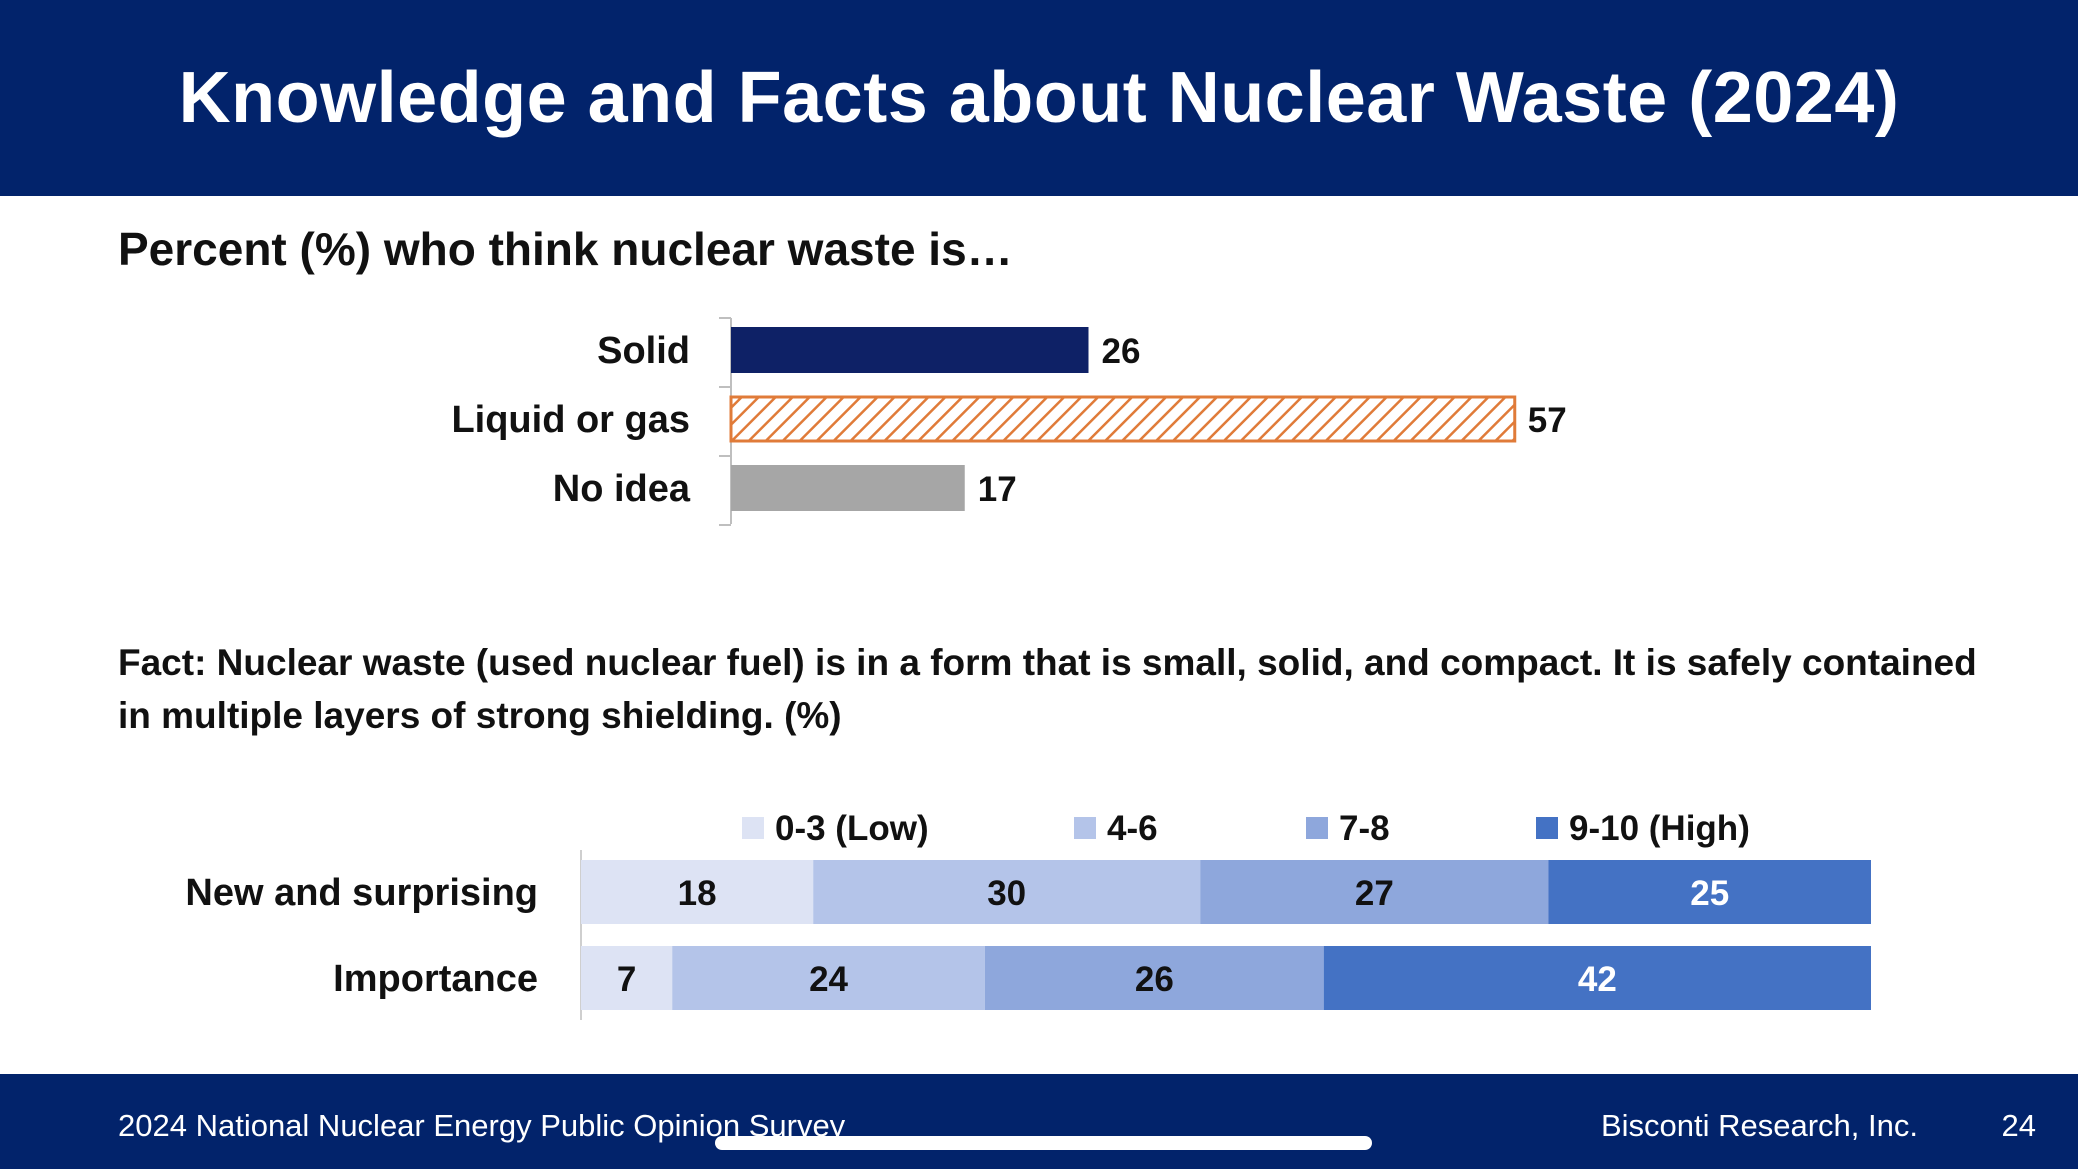 The image size is (2078, 1169). Describe the element at coordinates (570, 420) in the screenshot. I see `category-label-liquid-or-gas: Liquid or gas` at that location.